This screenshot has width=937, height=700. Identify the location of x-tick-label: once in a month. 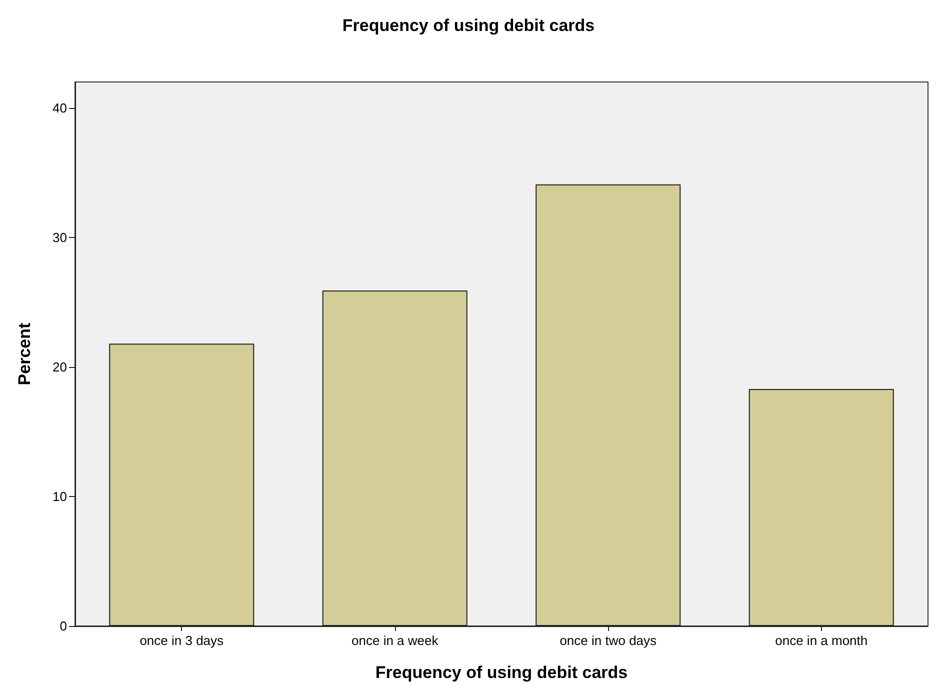
(821, 640).